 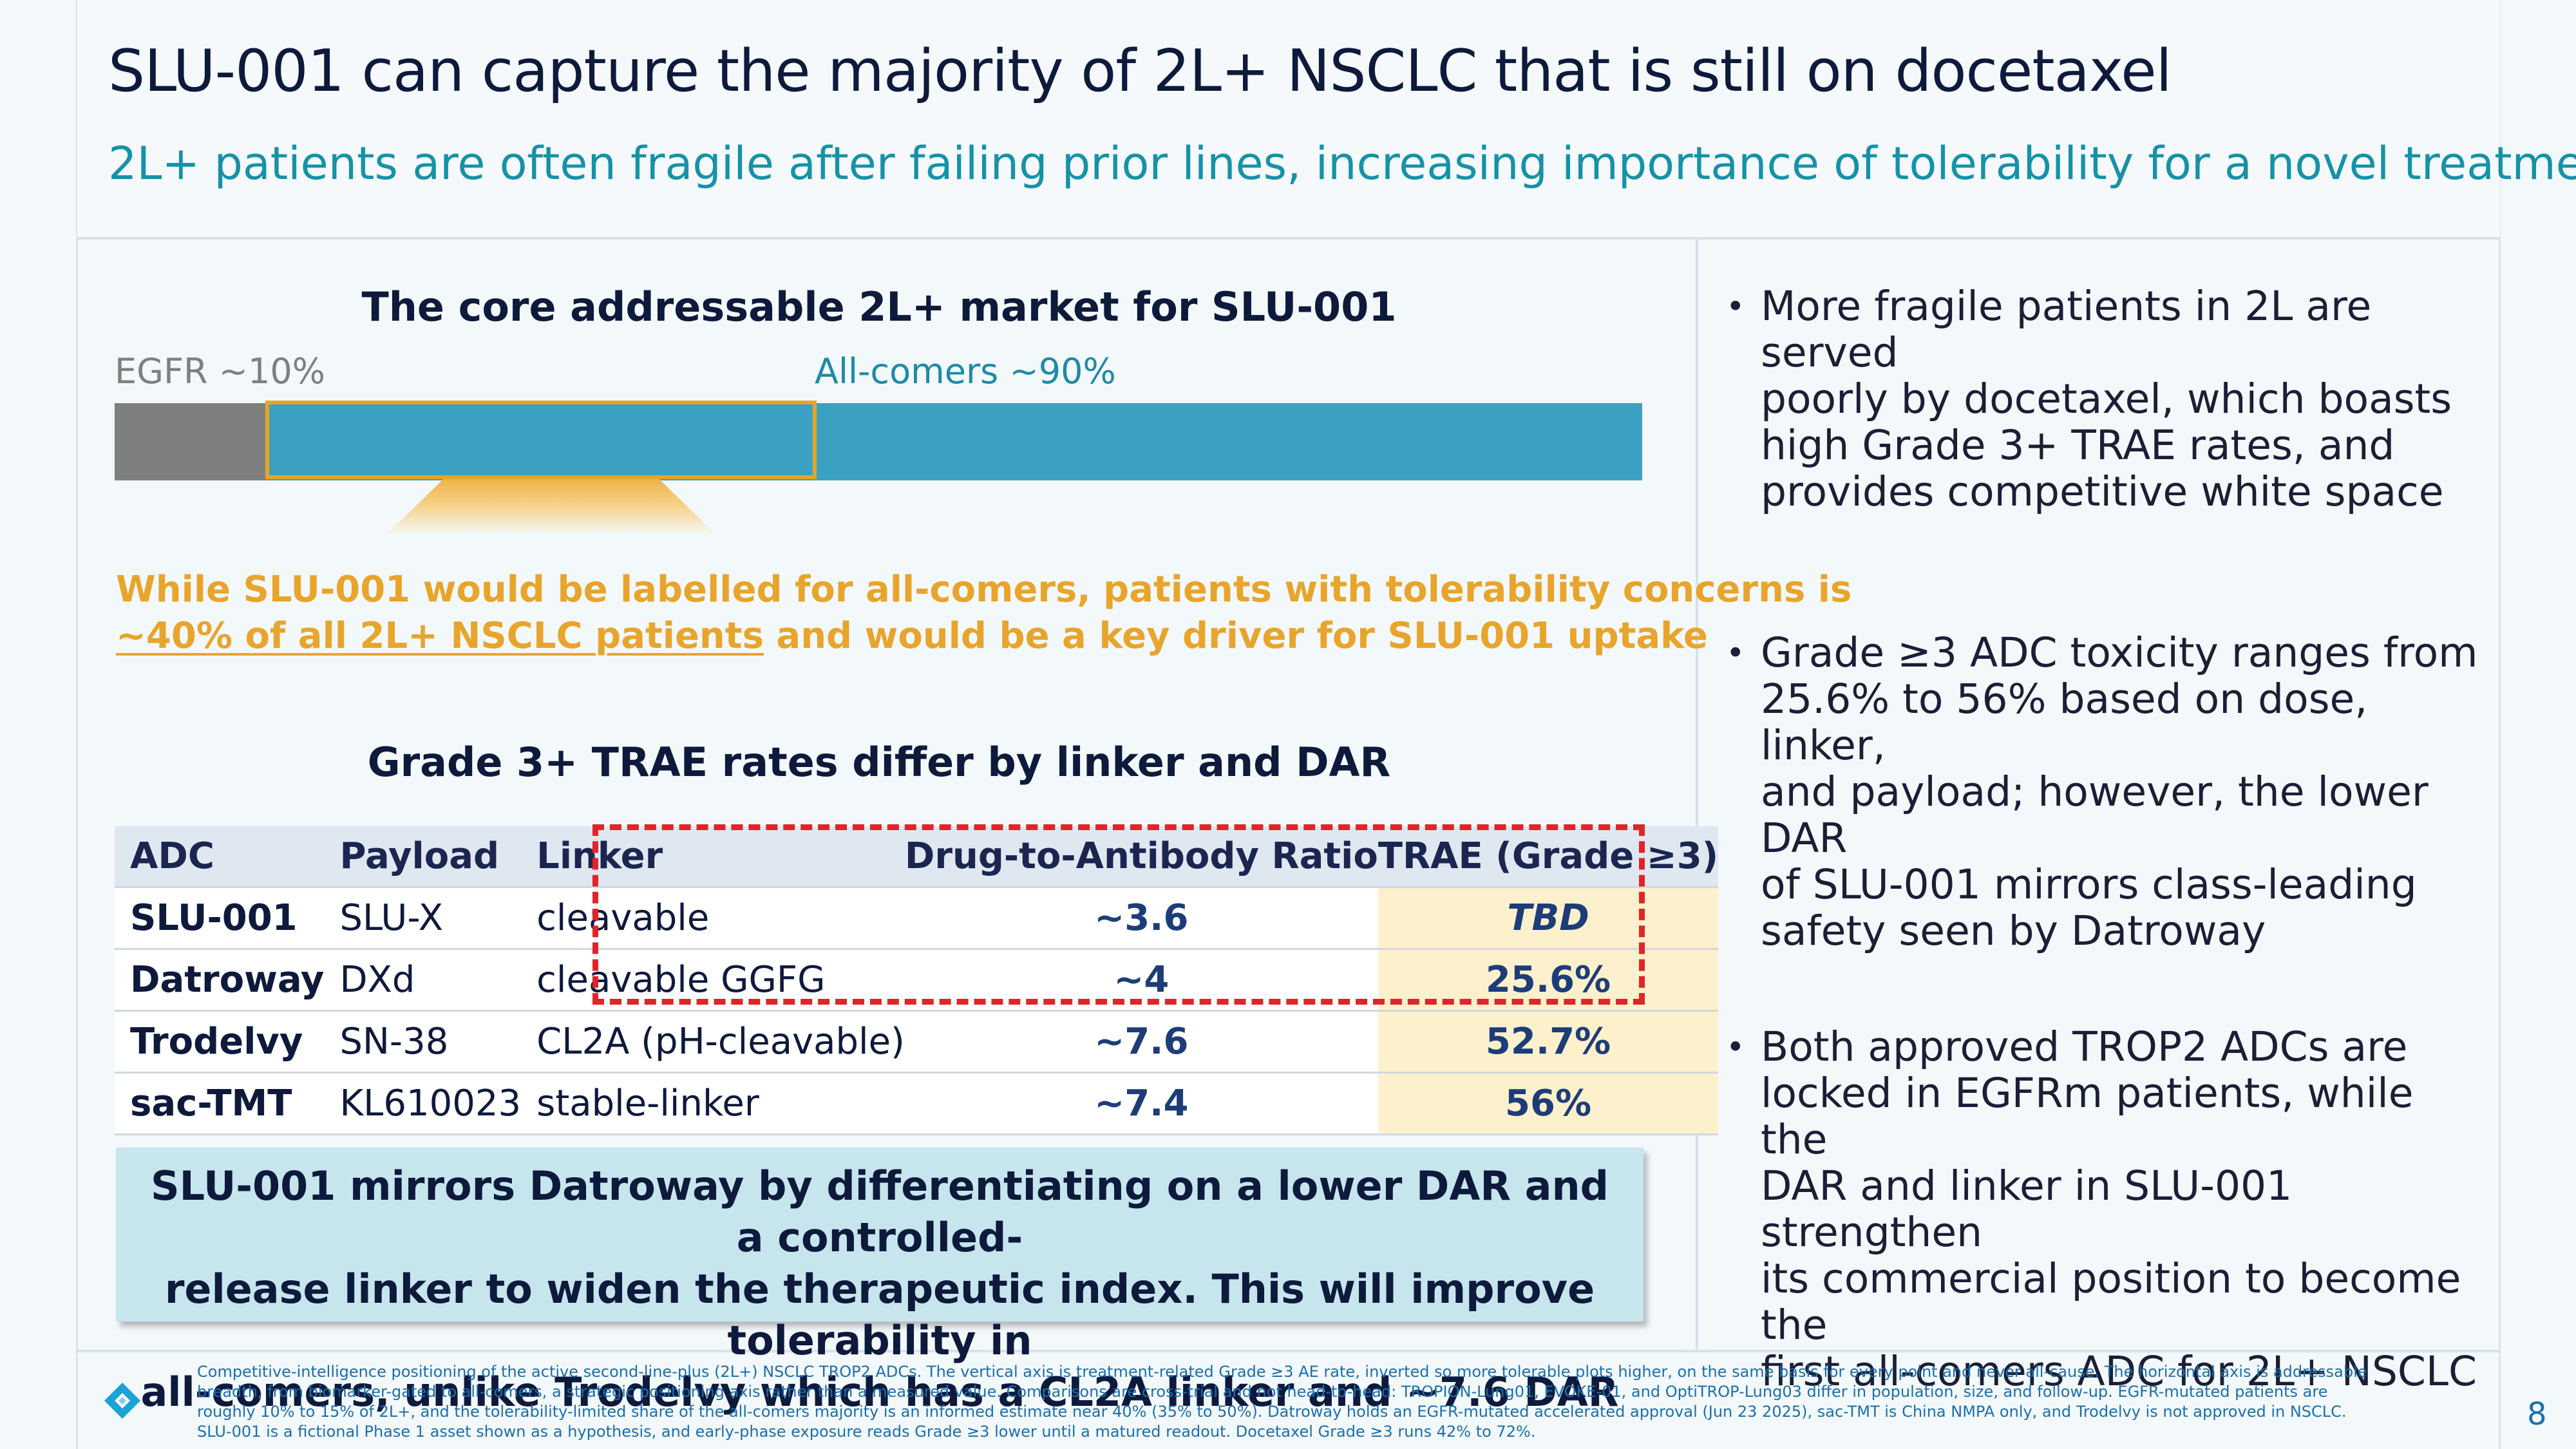 I want to click on linker: CL2A (pH-cleavable), so click(x=713, y=1042).